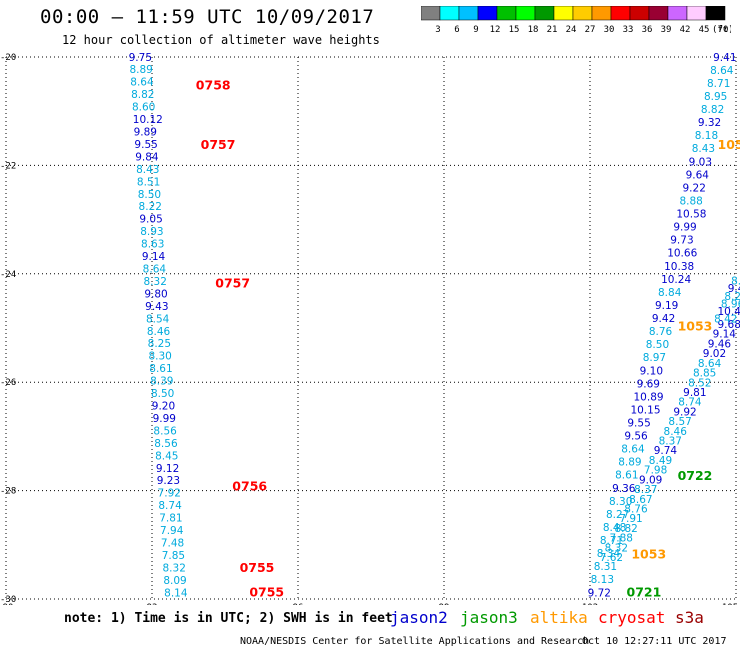  What do you see at coordinates (437, 30) in the screenshot?
I see `colorbar-label: 3` at bounding box center [437, 30].